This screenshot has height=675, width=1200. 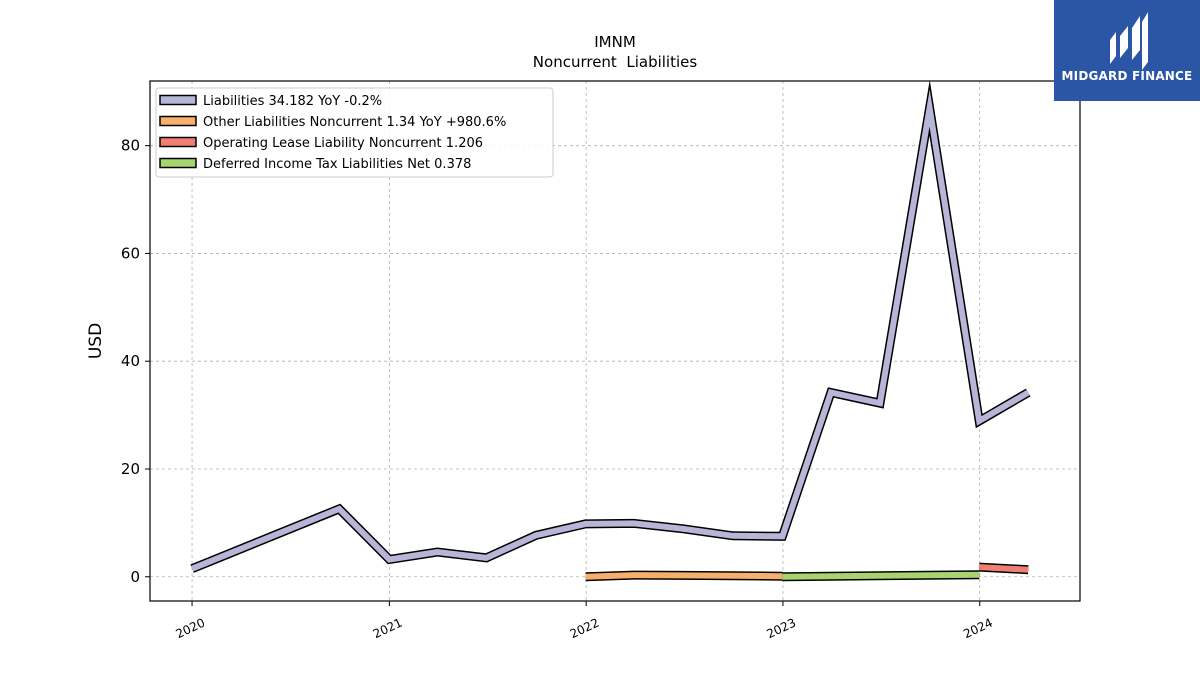 What do you see at coordinates (191, 629) in the screenshot?
I see `x-tick-label: 2020` at bounding box center [191, 629].